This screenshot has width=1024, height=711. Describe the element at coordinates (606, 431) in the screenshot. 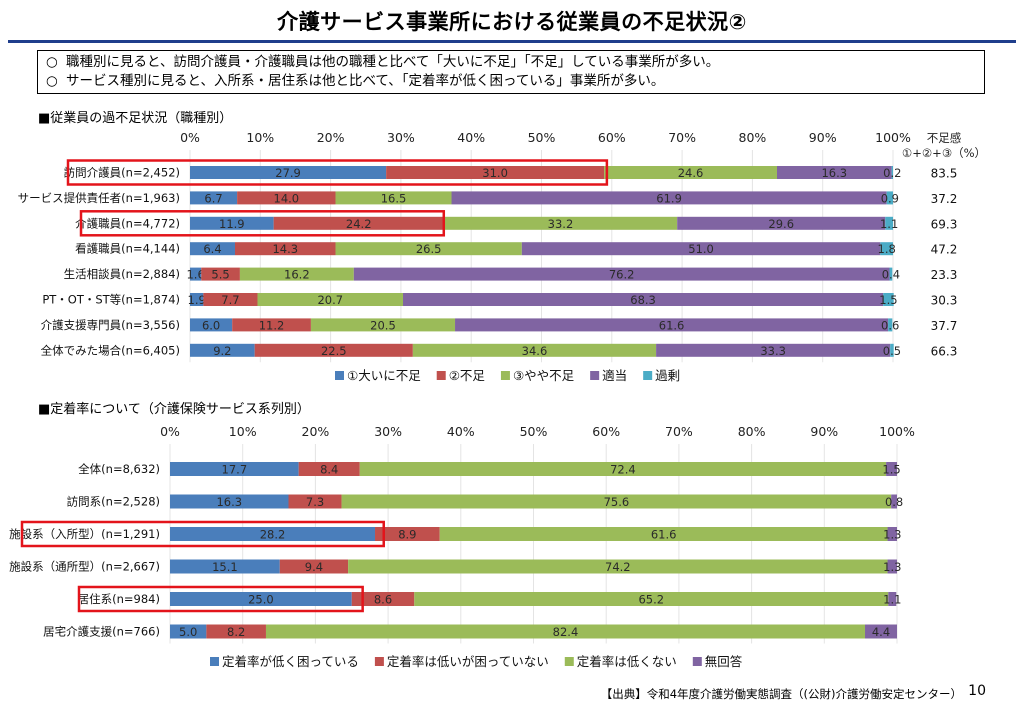

I see `chart2-x-tick-label: 60%` at that location.